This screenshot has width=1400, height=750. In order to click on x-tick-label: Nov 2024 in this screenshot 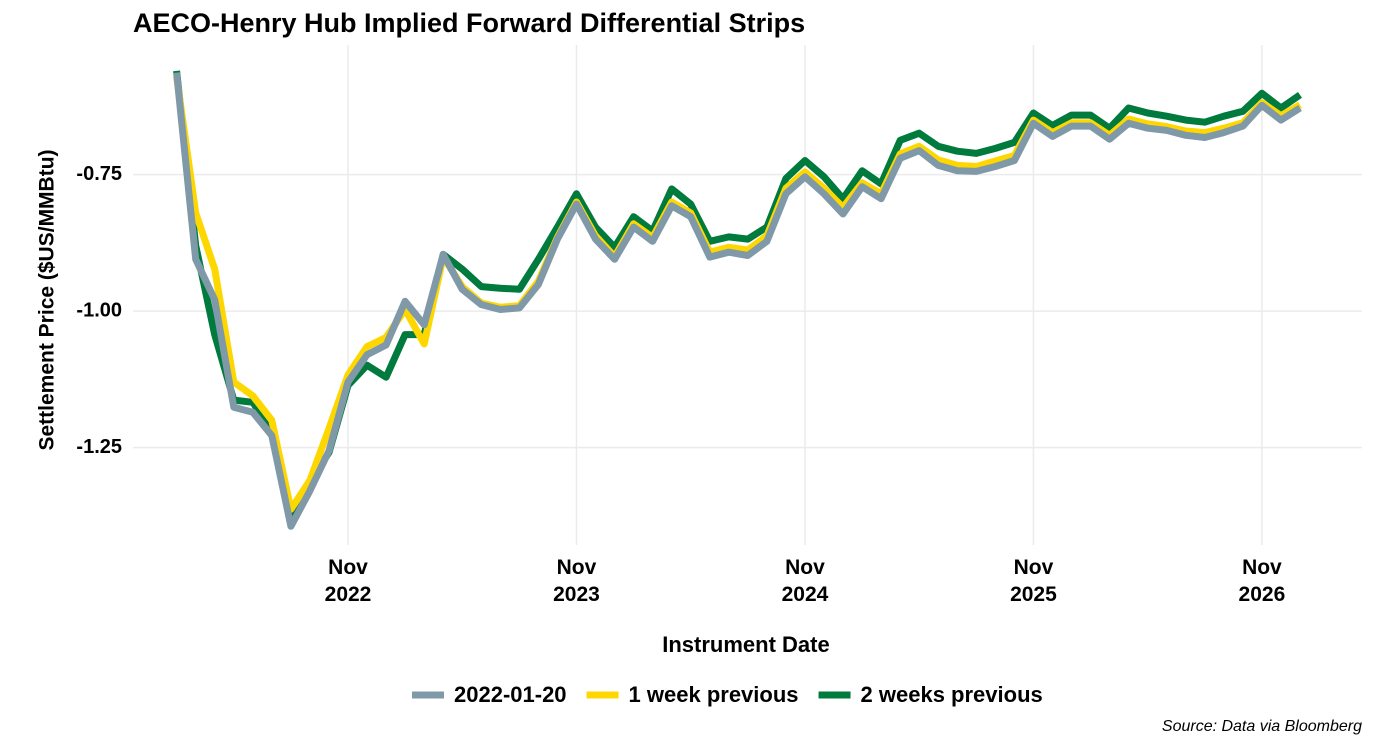, I will do `click(805, 581)`.